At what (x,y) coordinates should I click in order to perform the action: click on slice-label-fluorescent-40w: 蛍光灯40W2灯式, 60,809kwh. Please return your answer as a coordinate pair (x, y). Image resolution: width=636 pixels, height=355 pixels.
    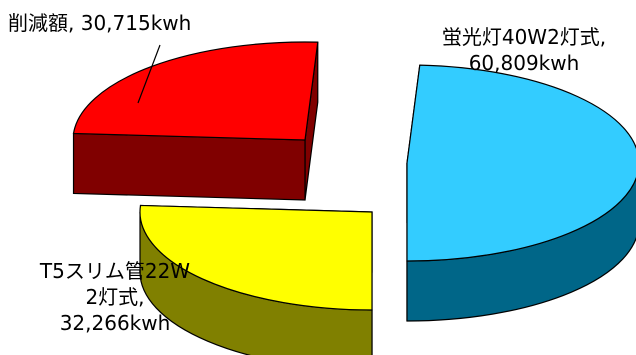
    Looking at the image, I should click on (524, 50).